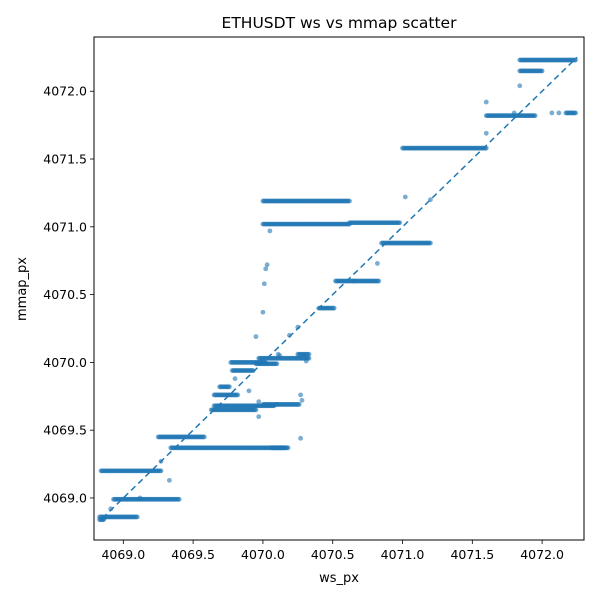 This screenshot has height=600, width=600. What do you see at coordinates (263, 554) in the screenshot?
I see `x-tick-label: 4070.0` at bounding box center [263, 554].